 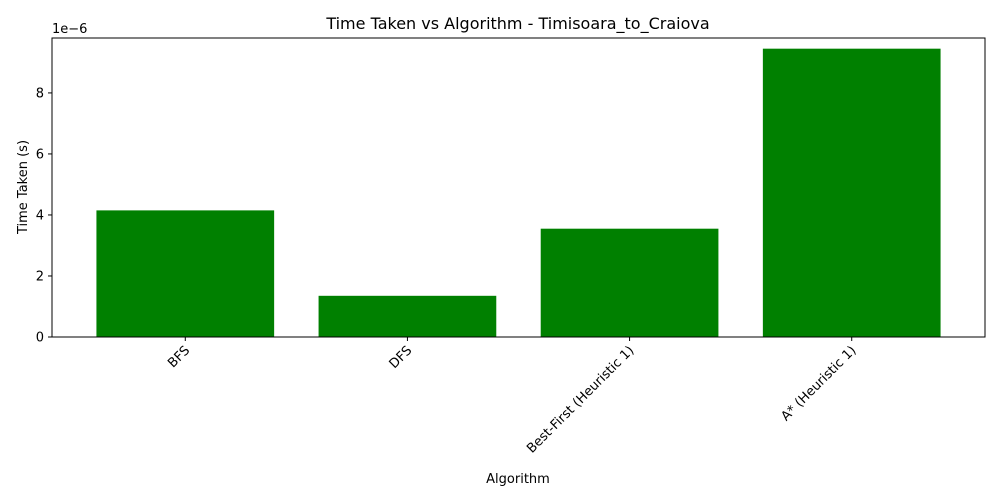 What do you see at coordinates (40, 338) in the screenshot?
I see `y-tick-label-0: 0` at bounding box center [40, 338].